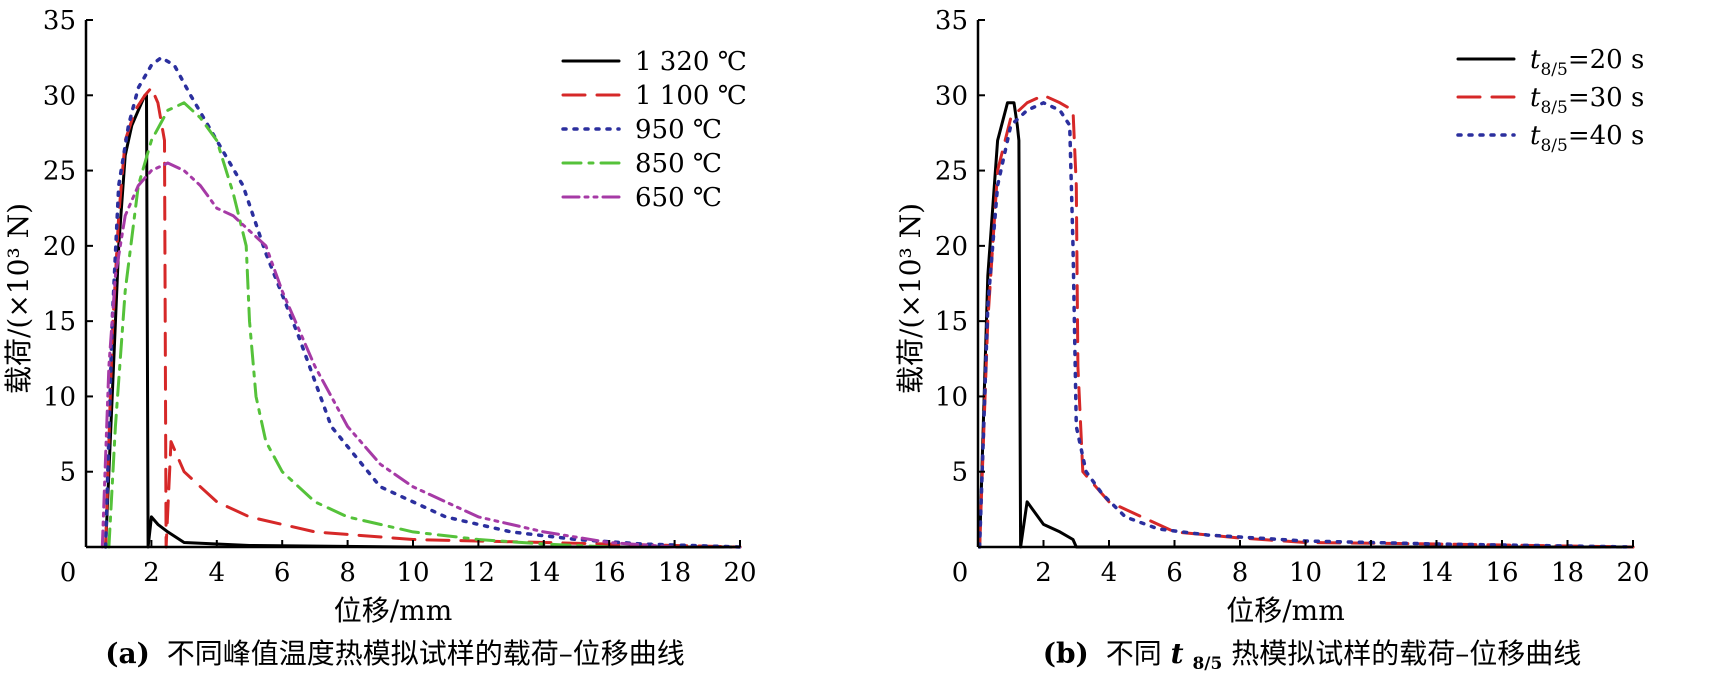 The image size is (1715, 679). I want to click on legend-label-3: 950 ℃, so click(678, 130).